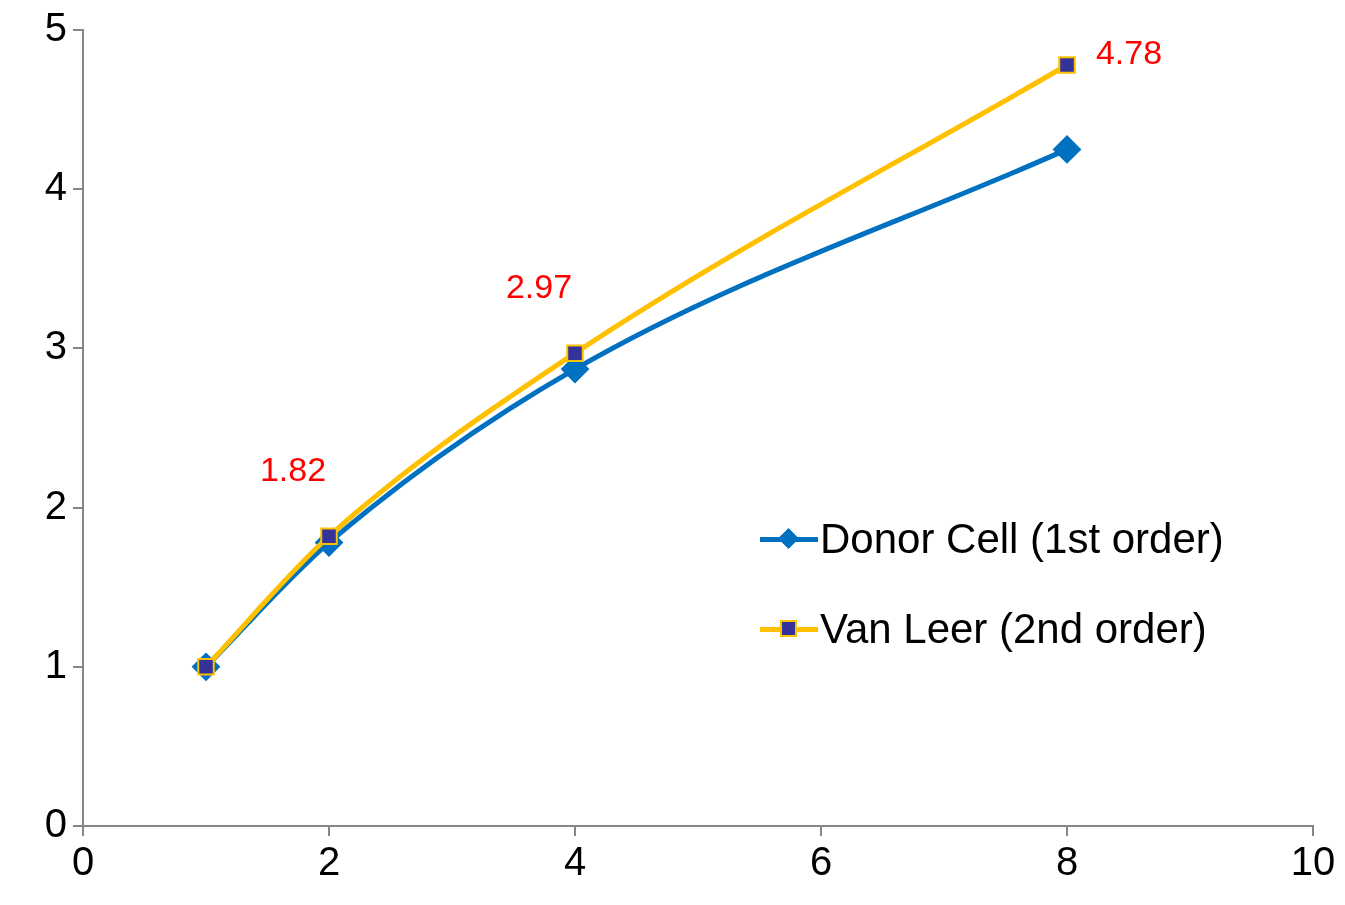 The height and width of the screenshot is (905, 1345). I want to click on y-tick-label: 3, so click(55, 345).